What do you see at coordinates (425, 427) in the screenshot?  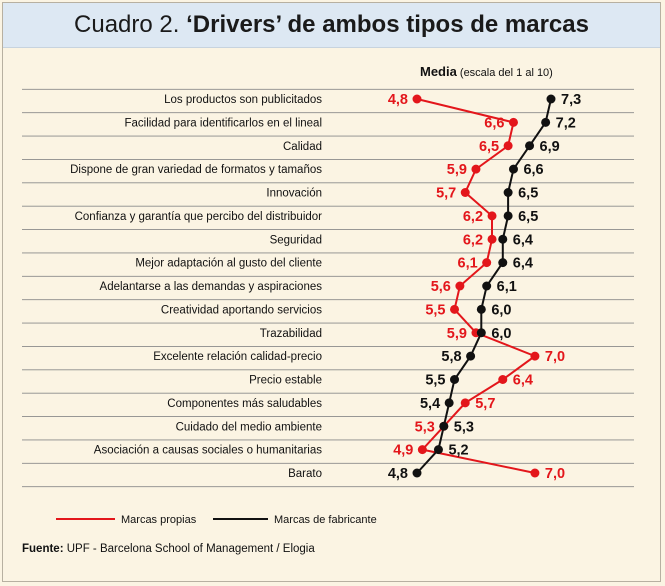 I see `data-label-propias: 5,3` at bounding box center [425, 427].